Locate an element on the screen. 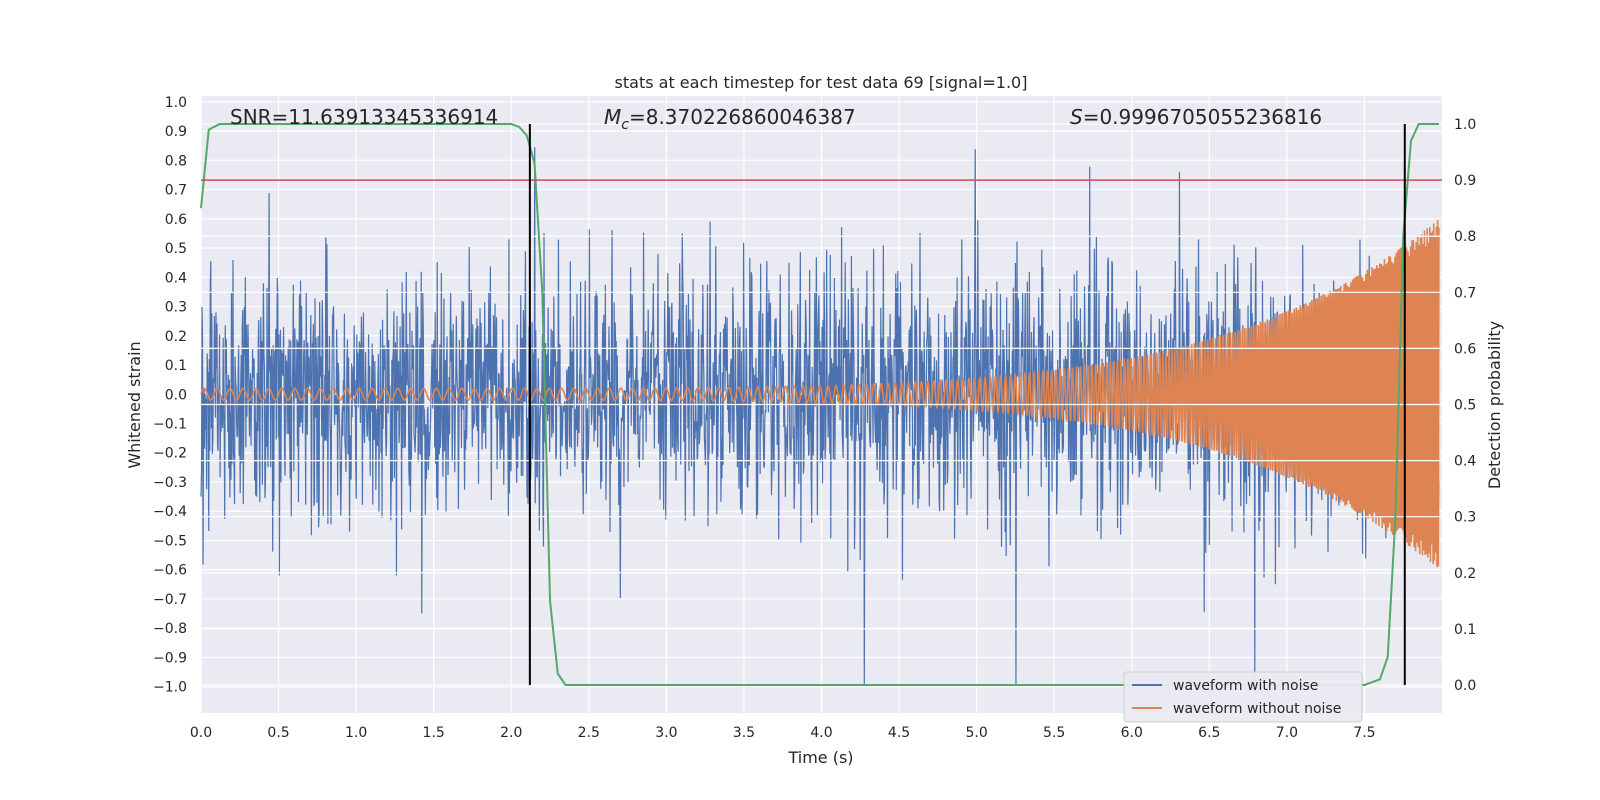  s-annotation: S=0.9996705055236816 is located at coordinates (1196, 117).